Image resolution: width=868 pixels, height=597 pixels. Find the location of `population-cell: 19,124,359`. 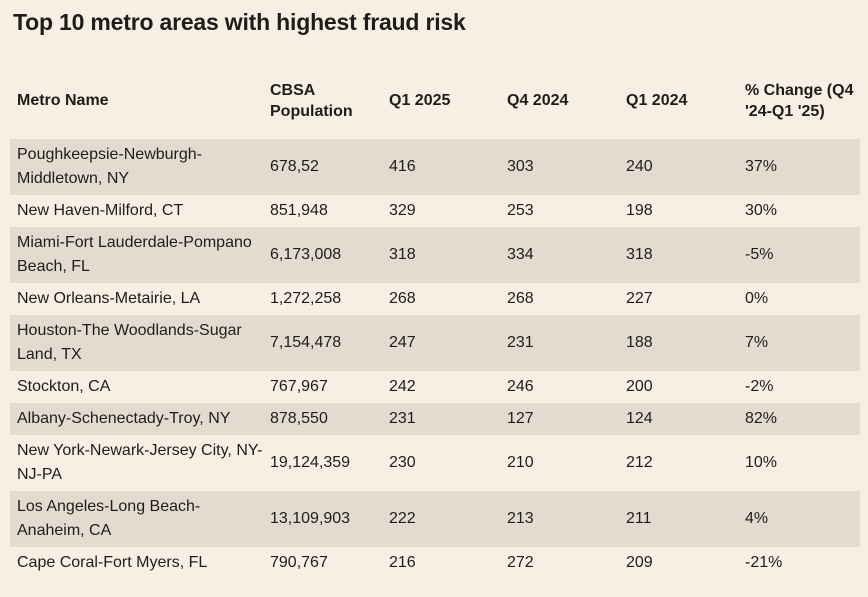

population-cell: 19,124,359 is located at coordinates (310, 462).